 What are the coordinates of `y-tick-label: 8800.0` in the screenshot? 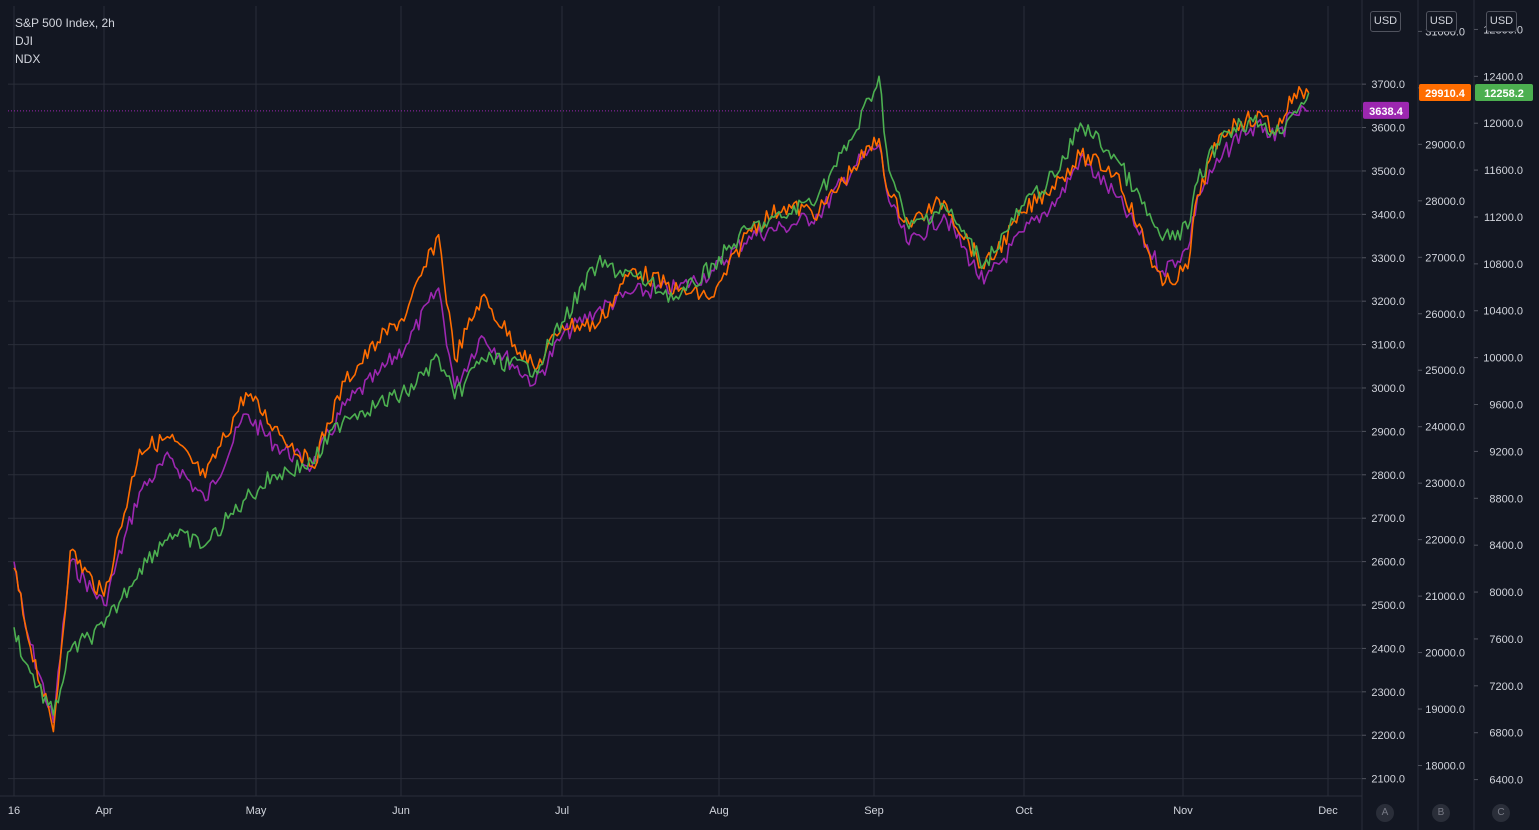 It's located at (1506, 499).